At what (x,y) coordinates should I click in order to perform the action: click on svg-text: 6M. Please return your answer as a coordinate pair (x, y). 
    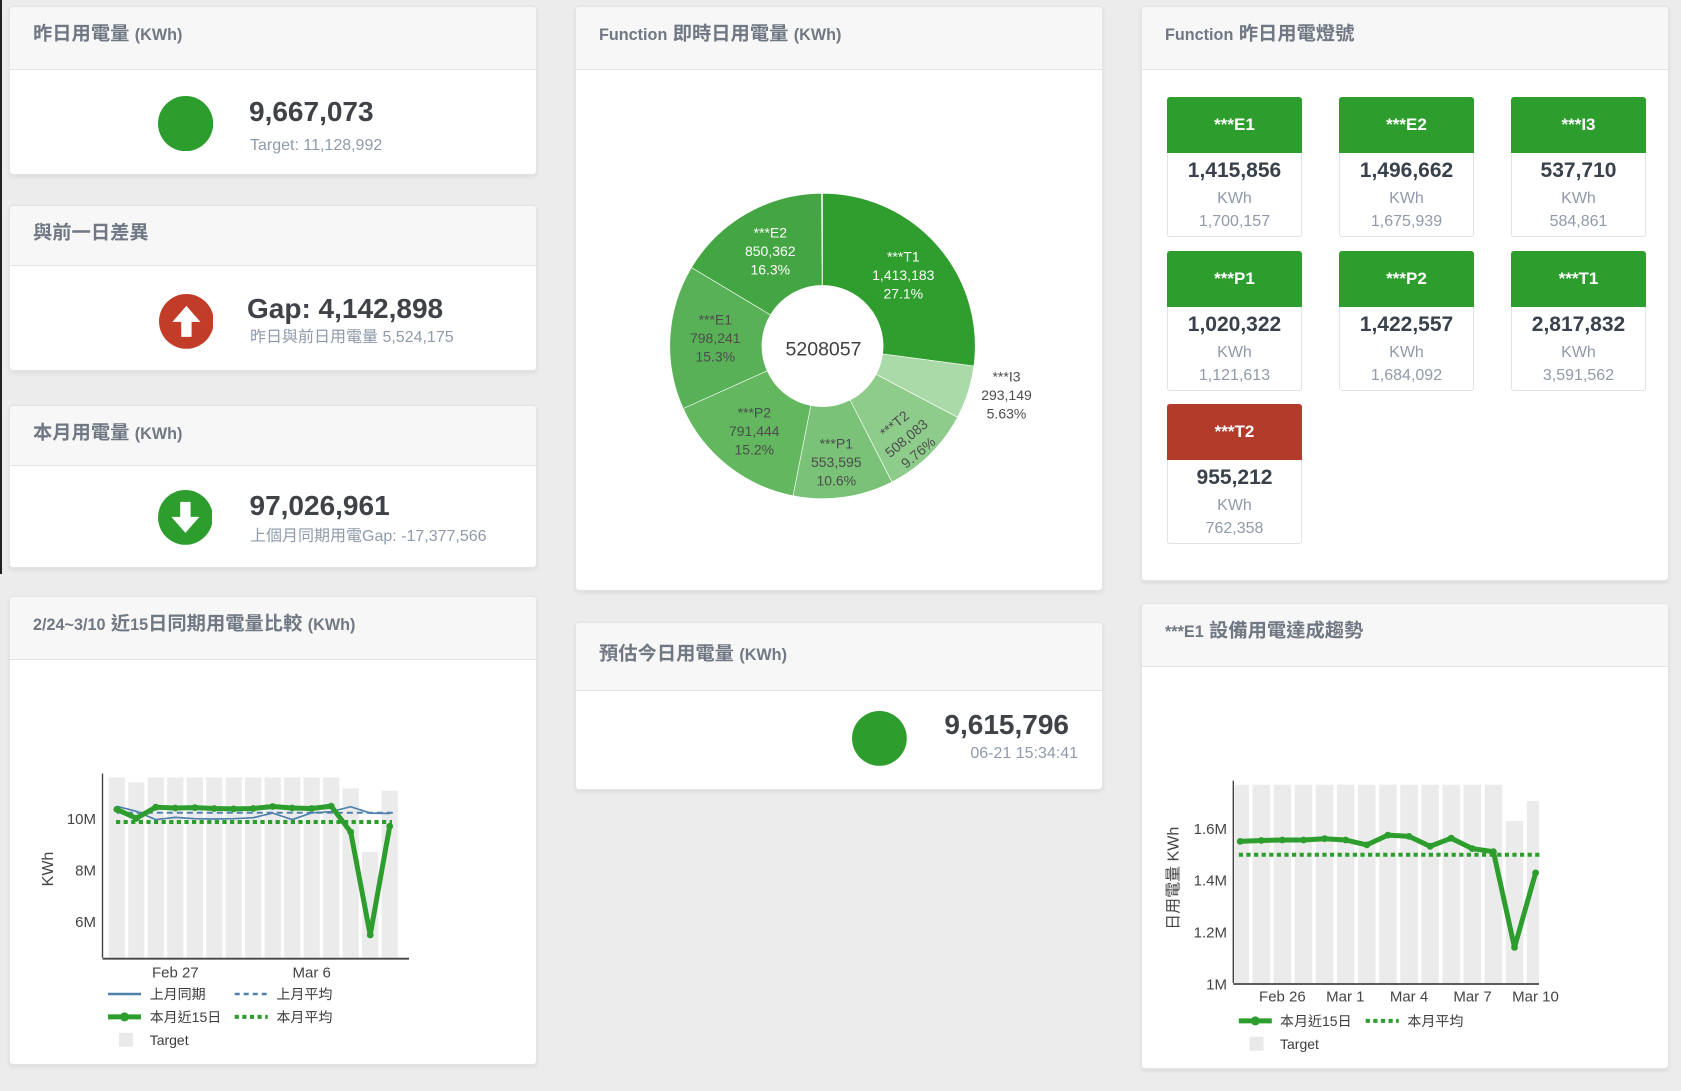
    Looking at the image, I should click on (85, 922).